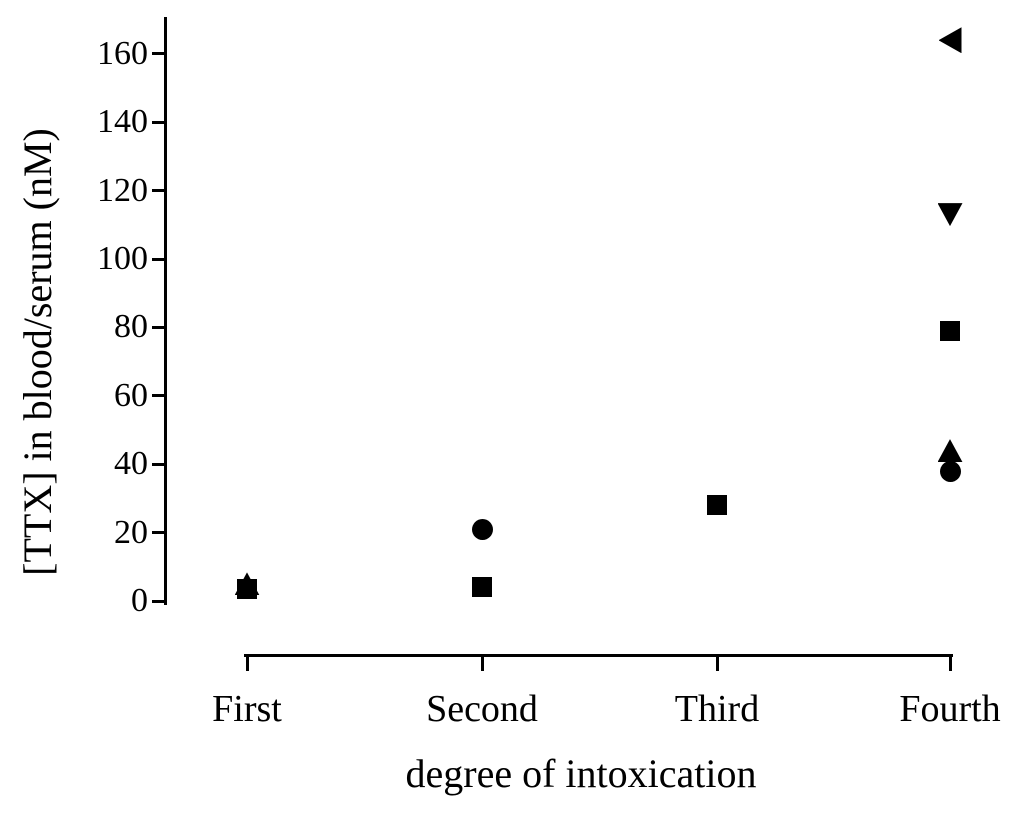  Describe the element at coordinates (950, 451) in the screenshot. I see `data-point-triangle-up` at that location.